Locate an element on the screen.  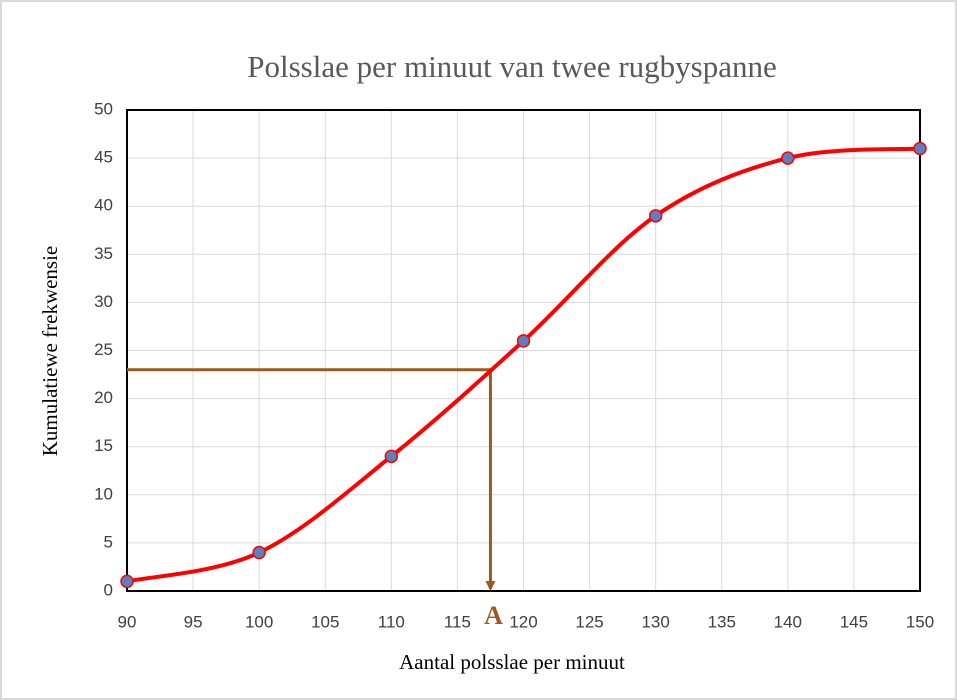
y-tick-label: 0 is located at coordinates (108, 589).